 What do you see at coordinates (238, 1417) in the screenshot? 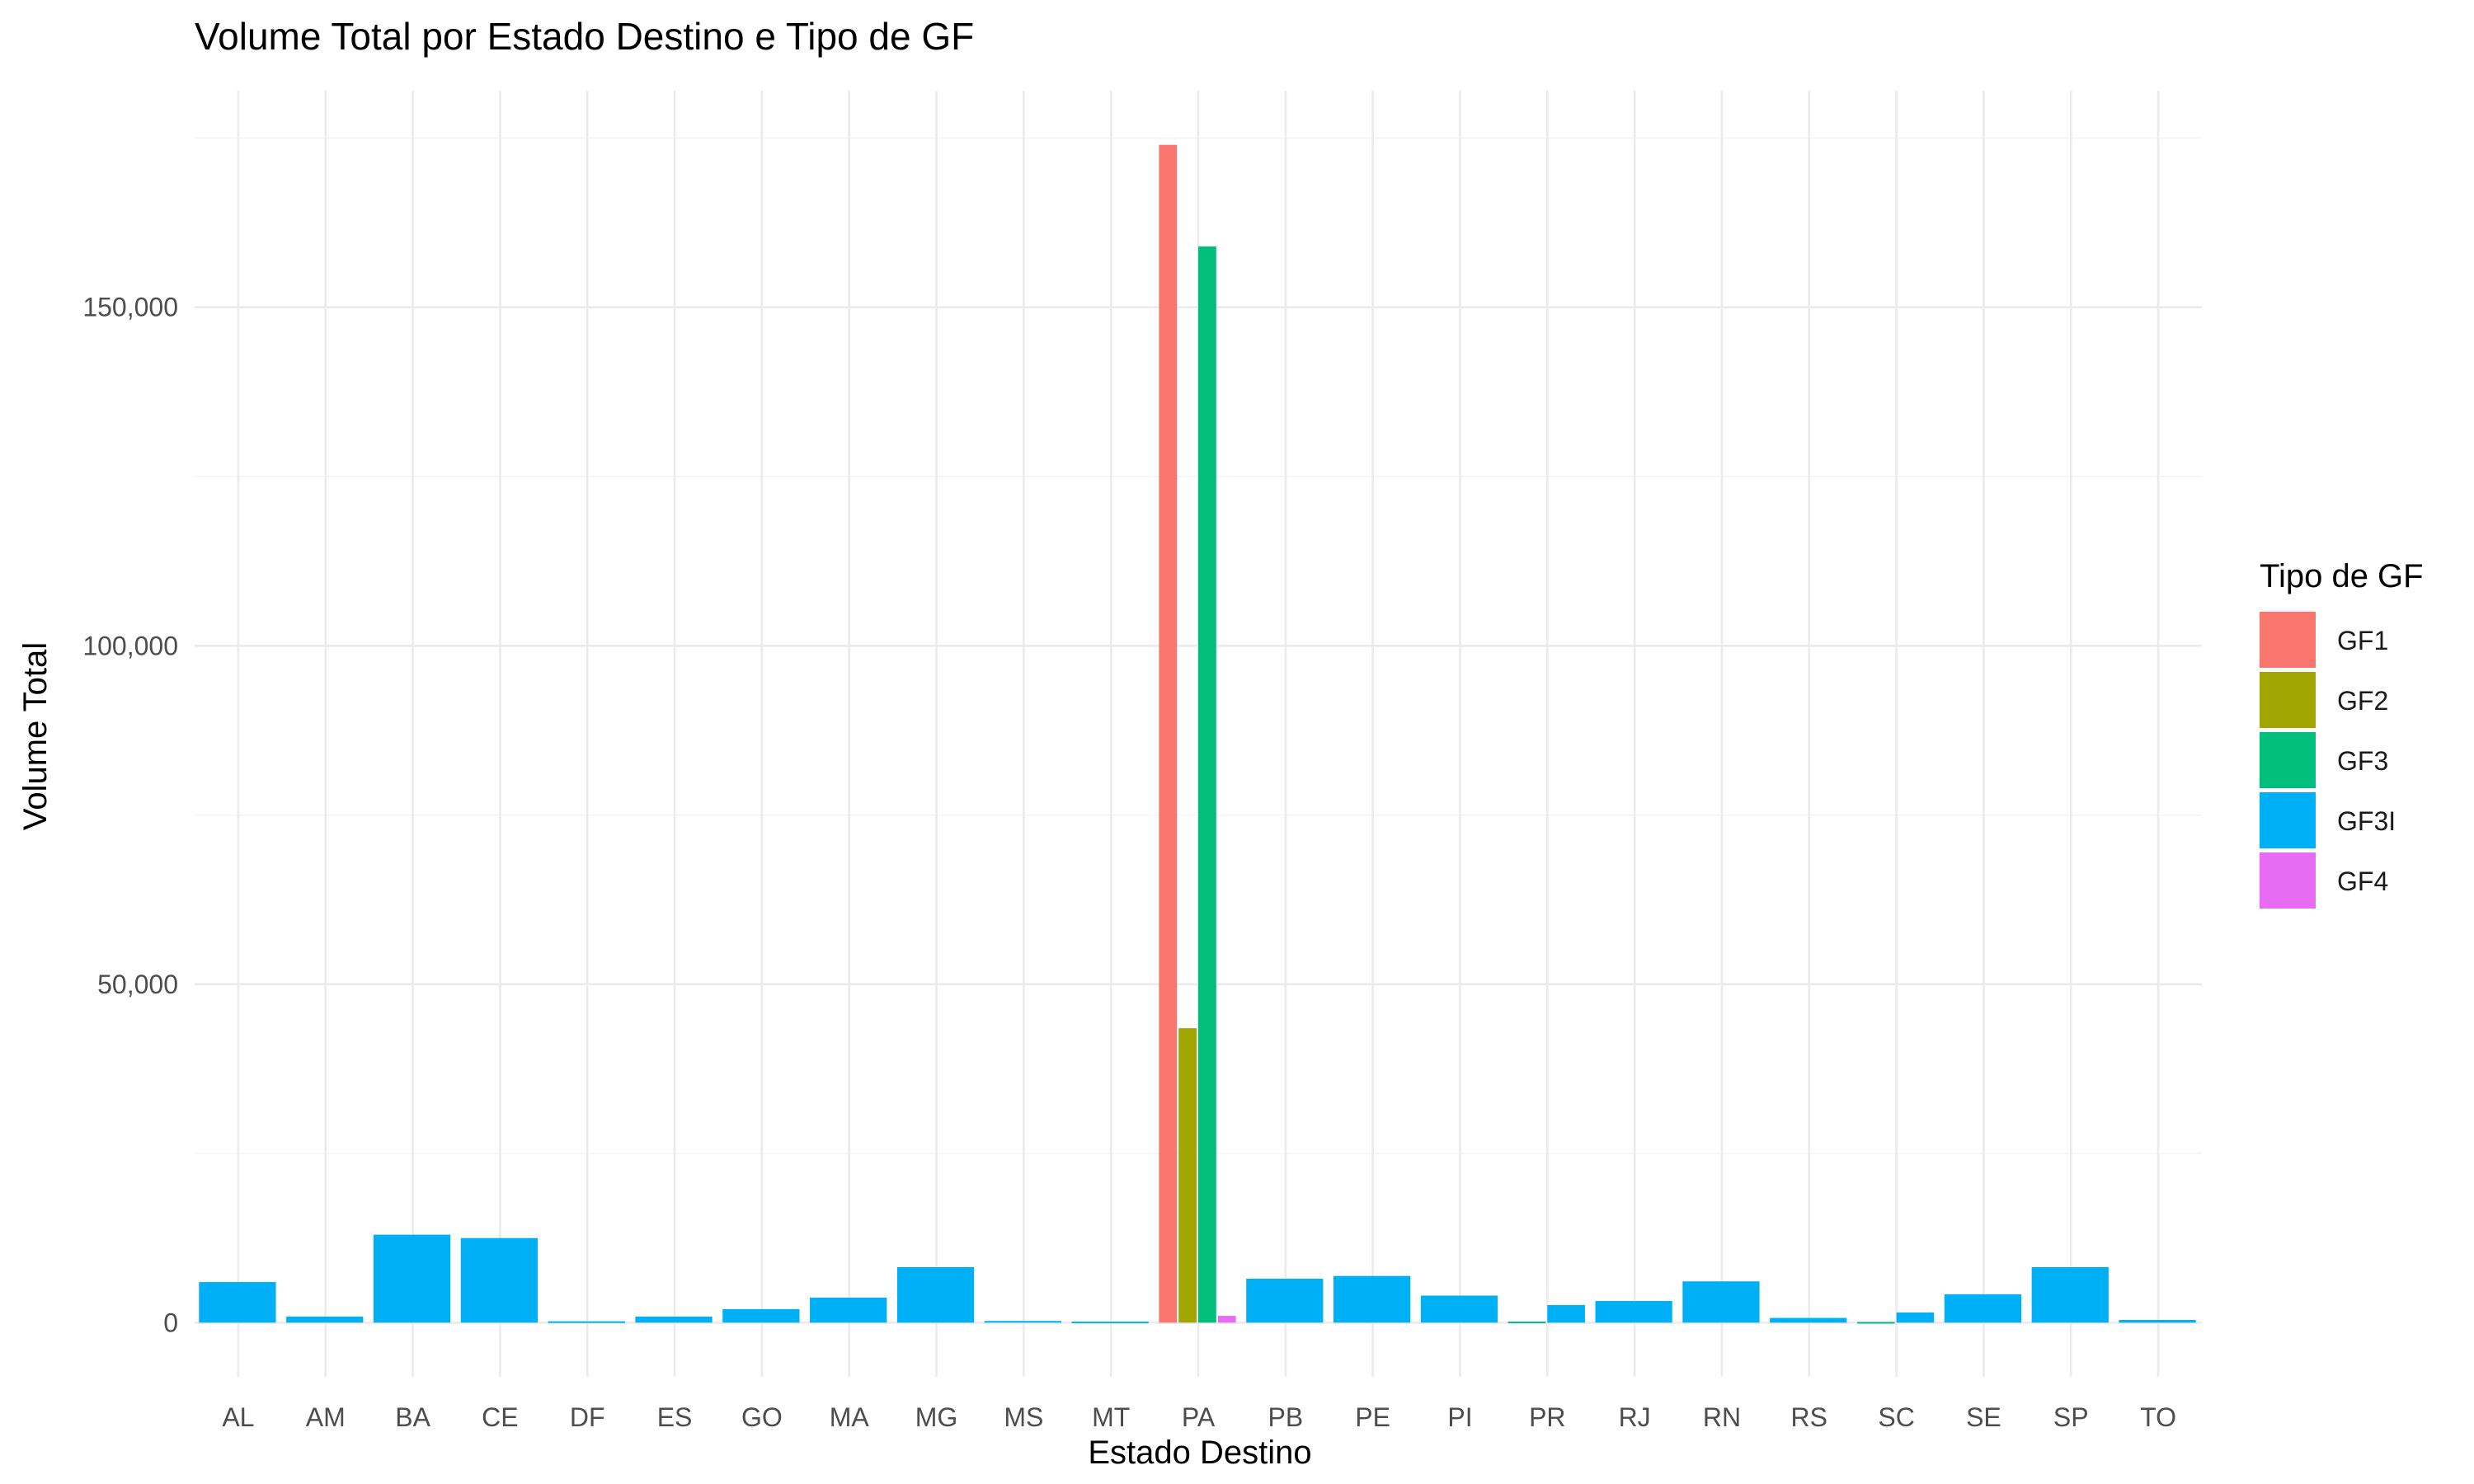
I see `x-tick-label: AL` at bounding box center [238, 1417].